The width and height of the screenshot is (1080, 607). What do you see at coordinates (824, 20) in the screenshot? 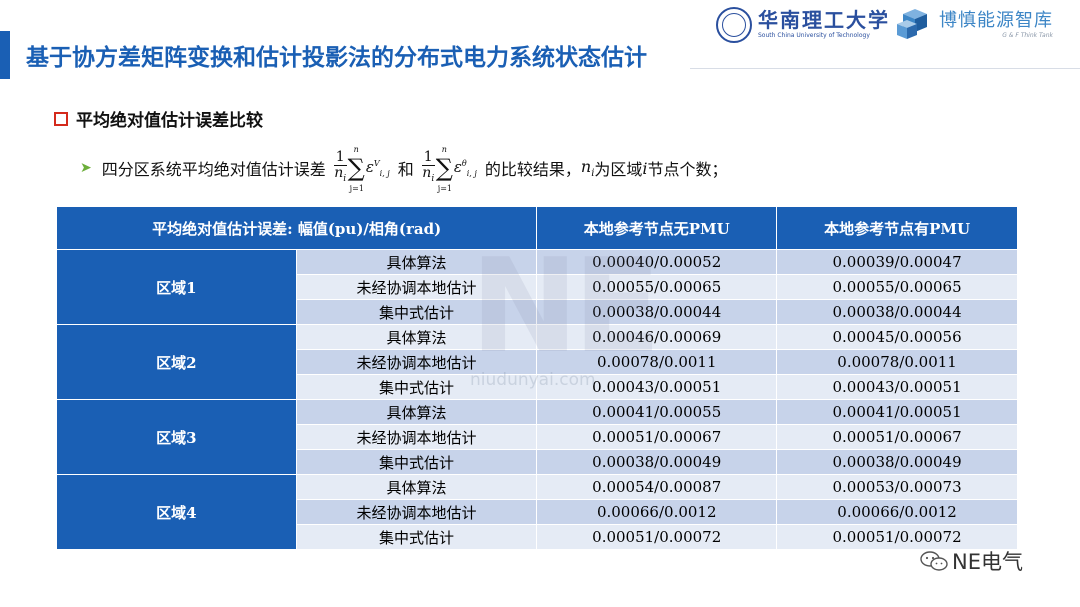
I see `university-name: 华南理工大学` at bounding box center [824, 20].